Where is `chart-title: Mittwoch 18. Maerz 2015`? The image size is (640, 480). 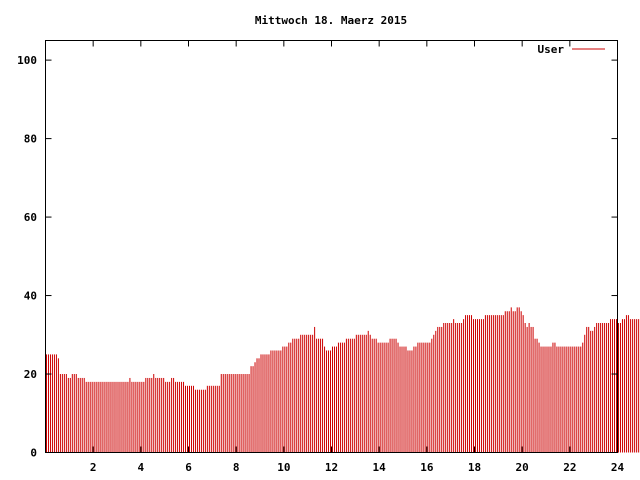
chart-title: Mittwoch 18. Maerz 2015 is located at coordinates (331, 20).